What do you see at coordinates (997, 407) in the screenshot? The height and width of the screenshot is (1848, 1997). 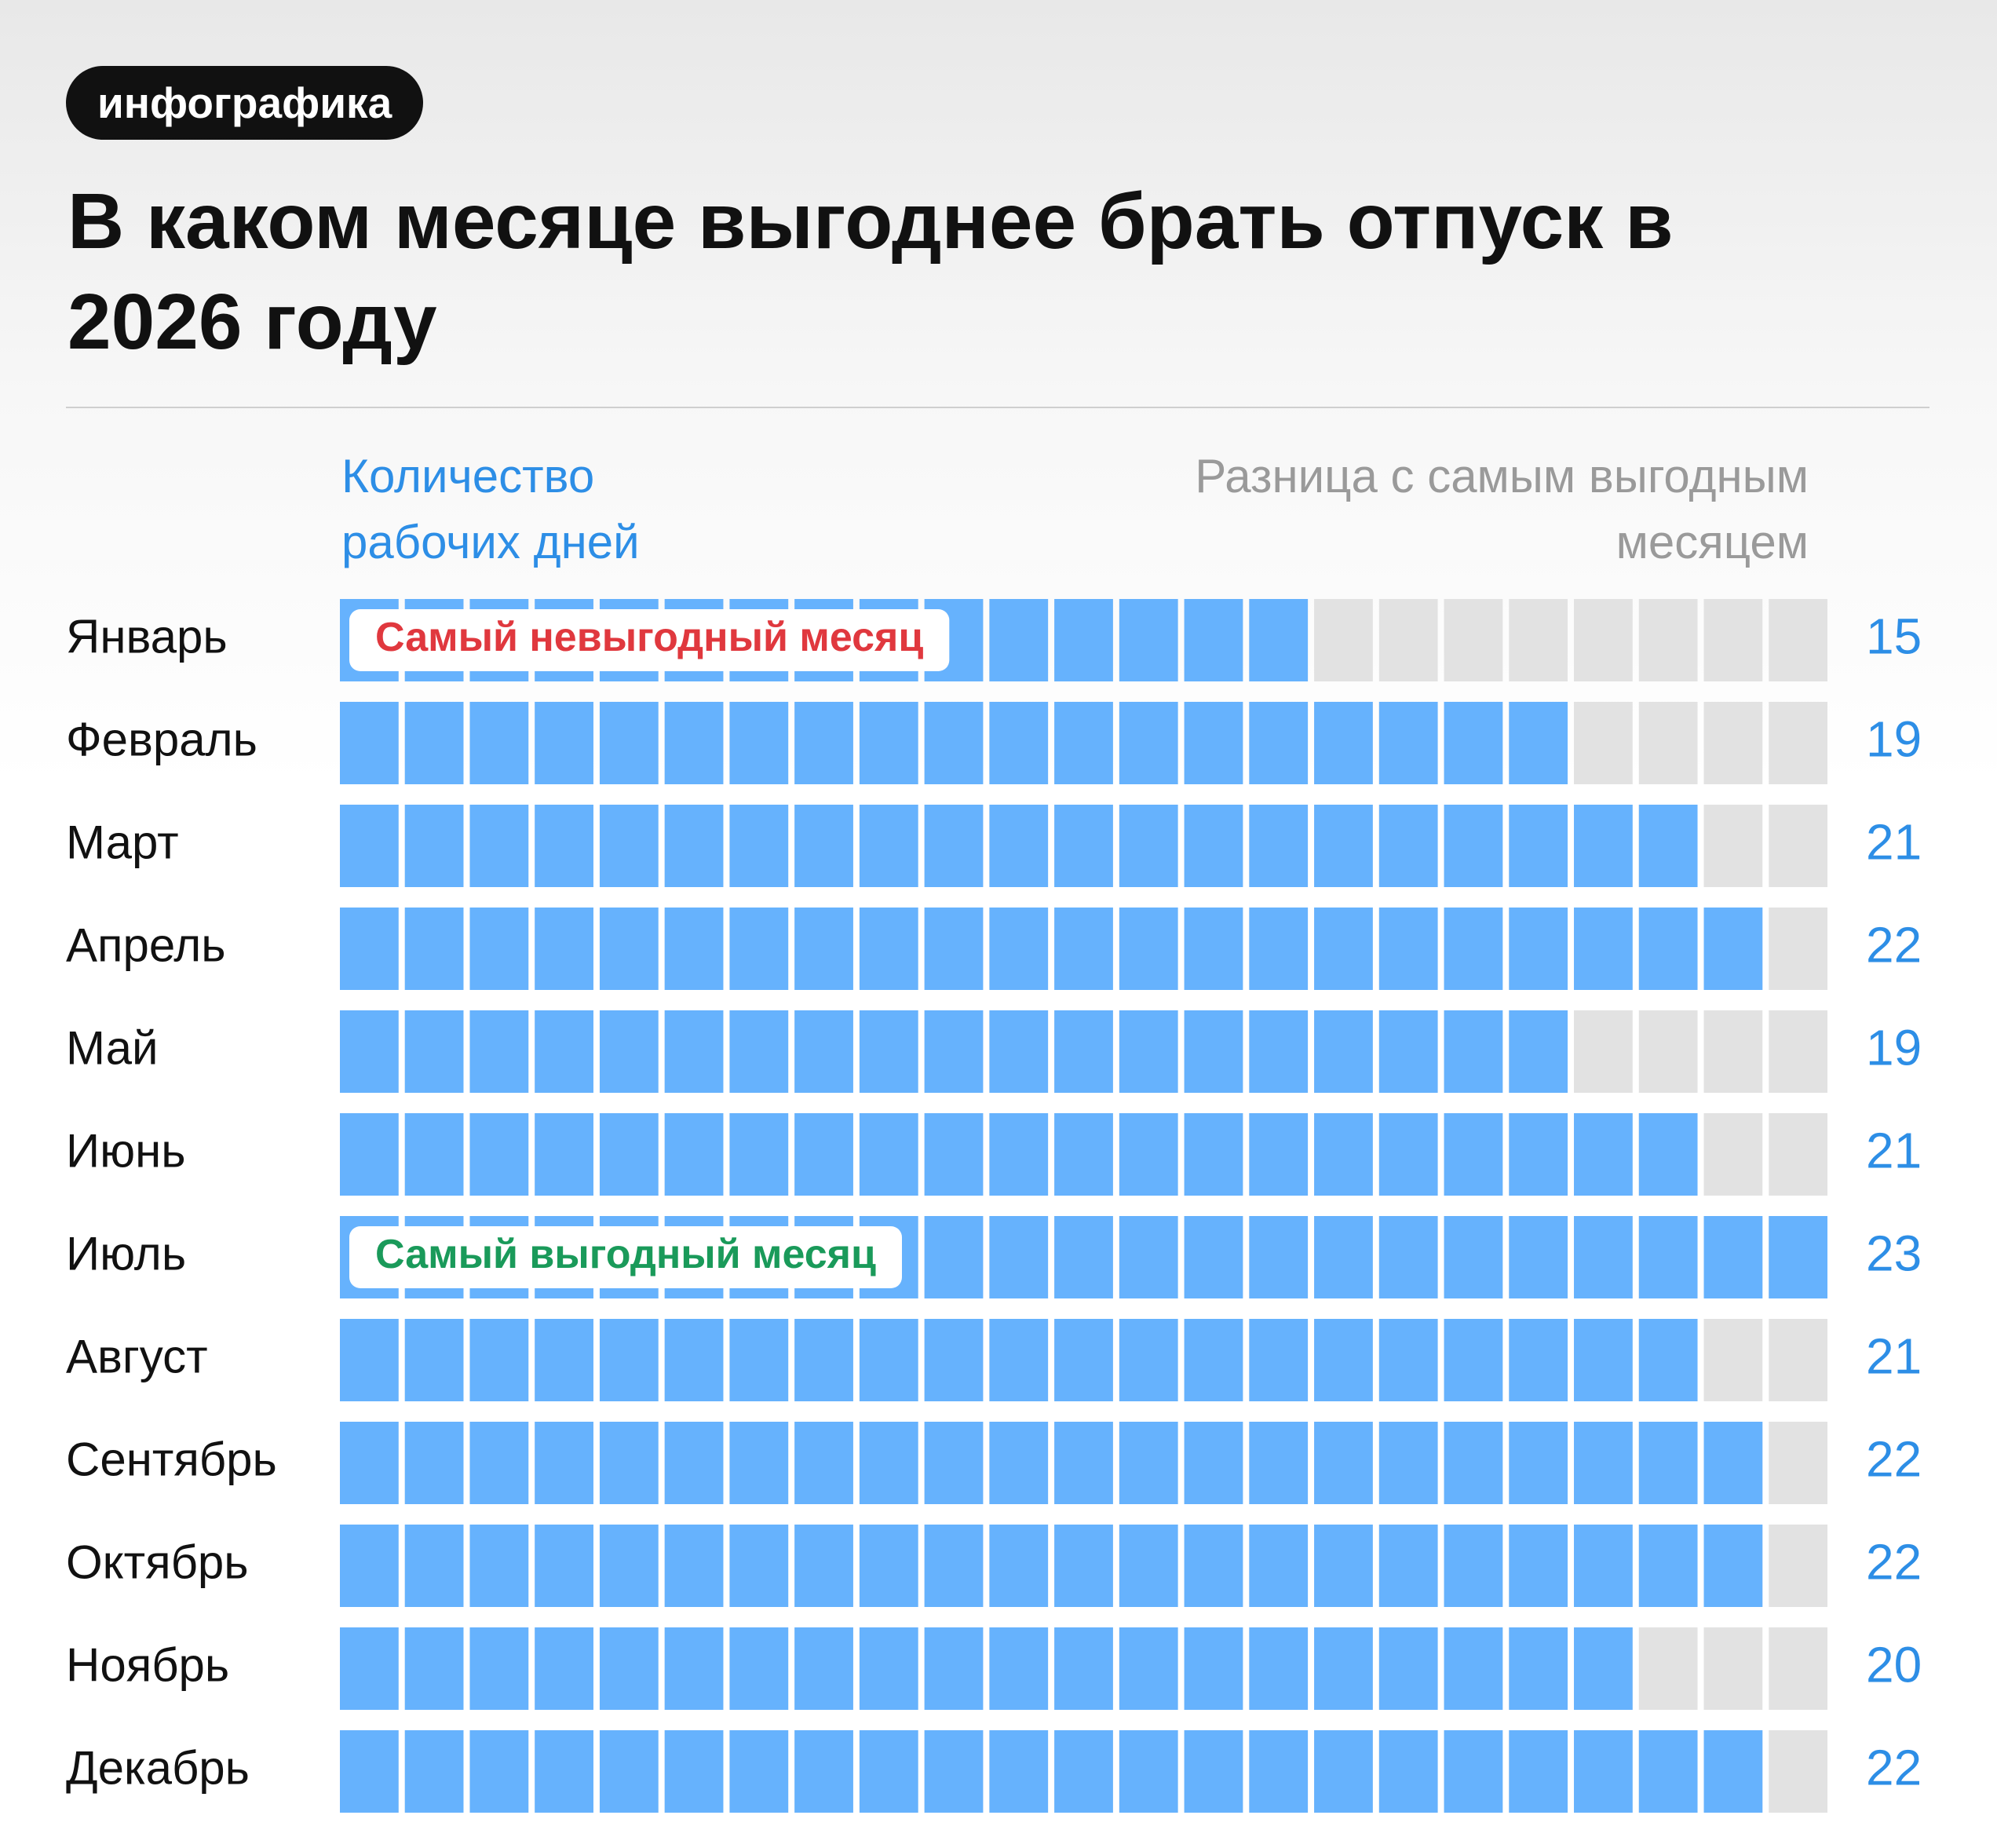 I see `separator` at bounding box center [997, 407].